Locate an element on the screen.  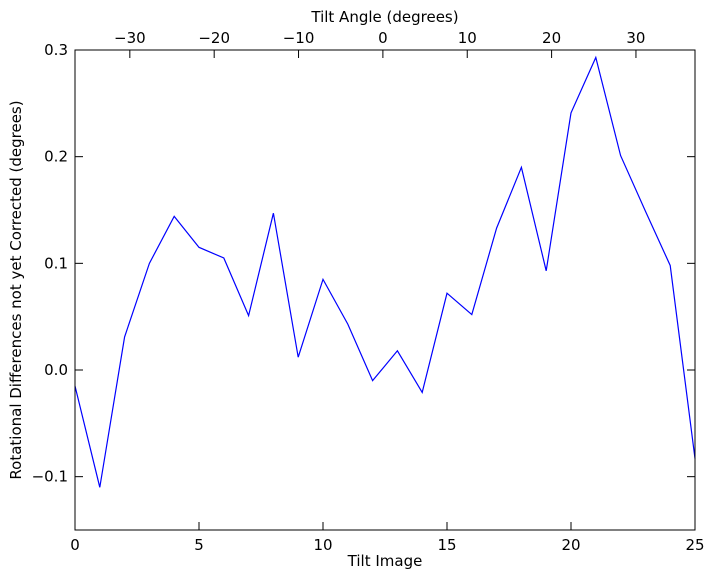
x-axis-title: Tilt Image is located at coordinates (385, 561).